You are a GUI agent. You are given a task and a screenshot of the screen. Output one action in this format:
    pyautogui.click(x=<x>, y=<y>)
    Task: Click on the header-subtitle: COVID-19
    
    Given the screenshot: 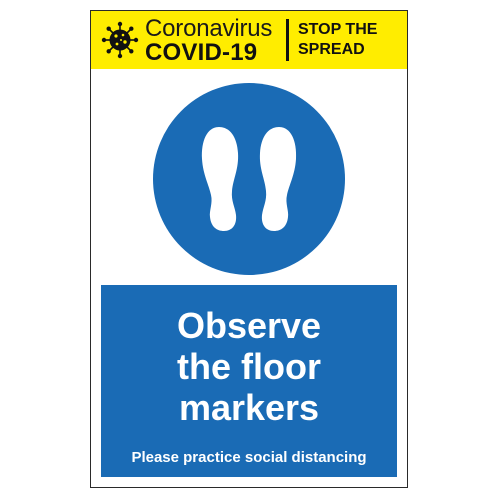 What is the action you would take?
    pyautogui.click(x=201, y=52)
    